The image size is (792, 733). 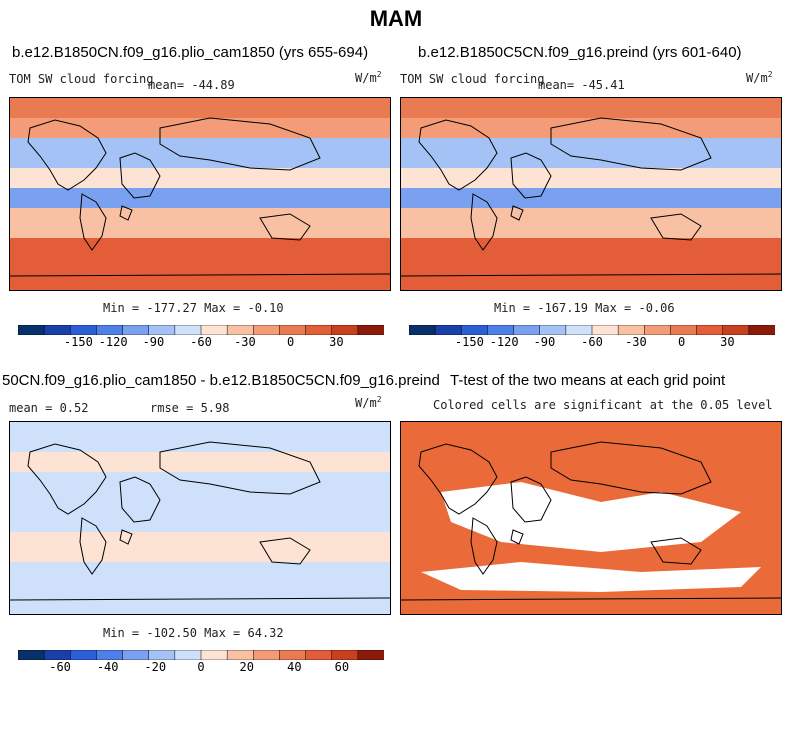 I want to click on colorbar-tick: 20, so click(x=246, y=667).